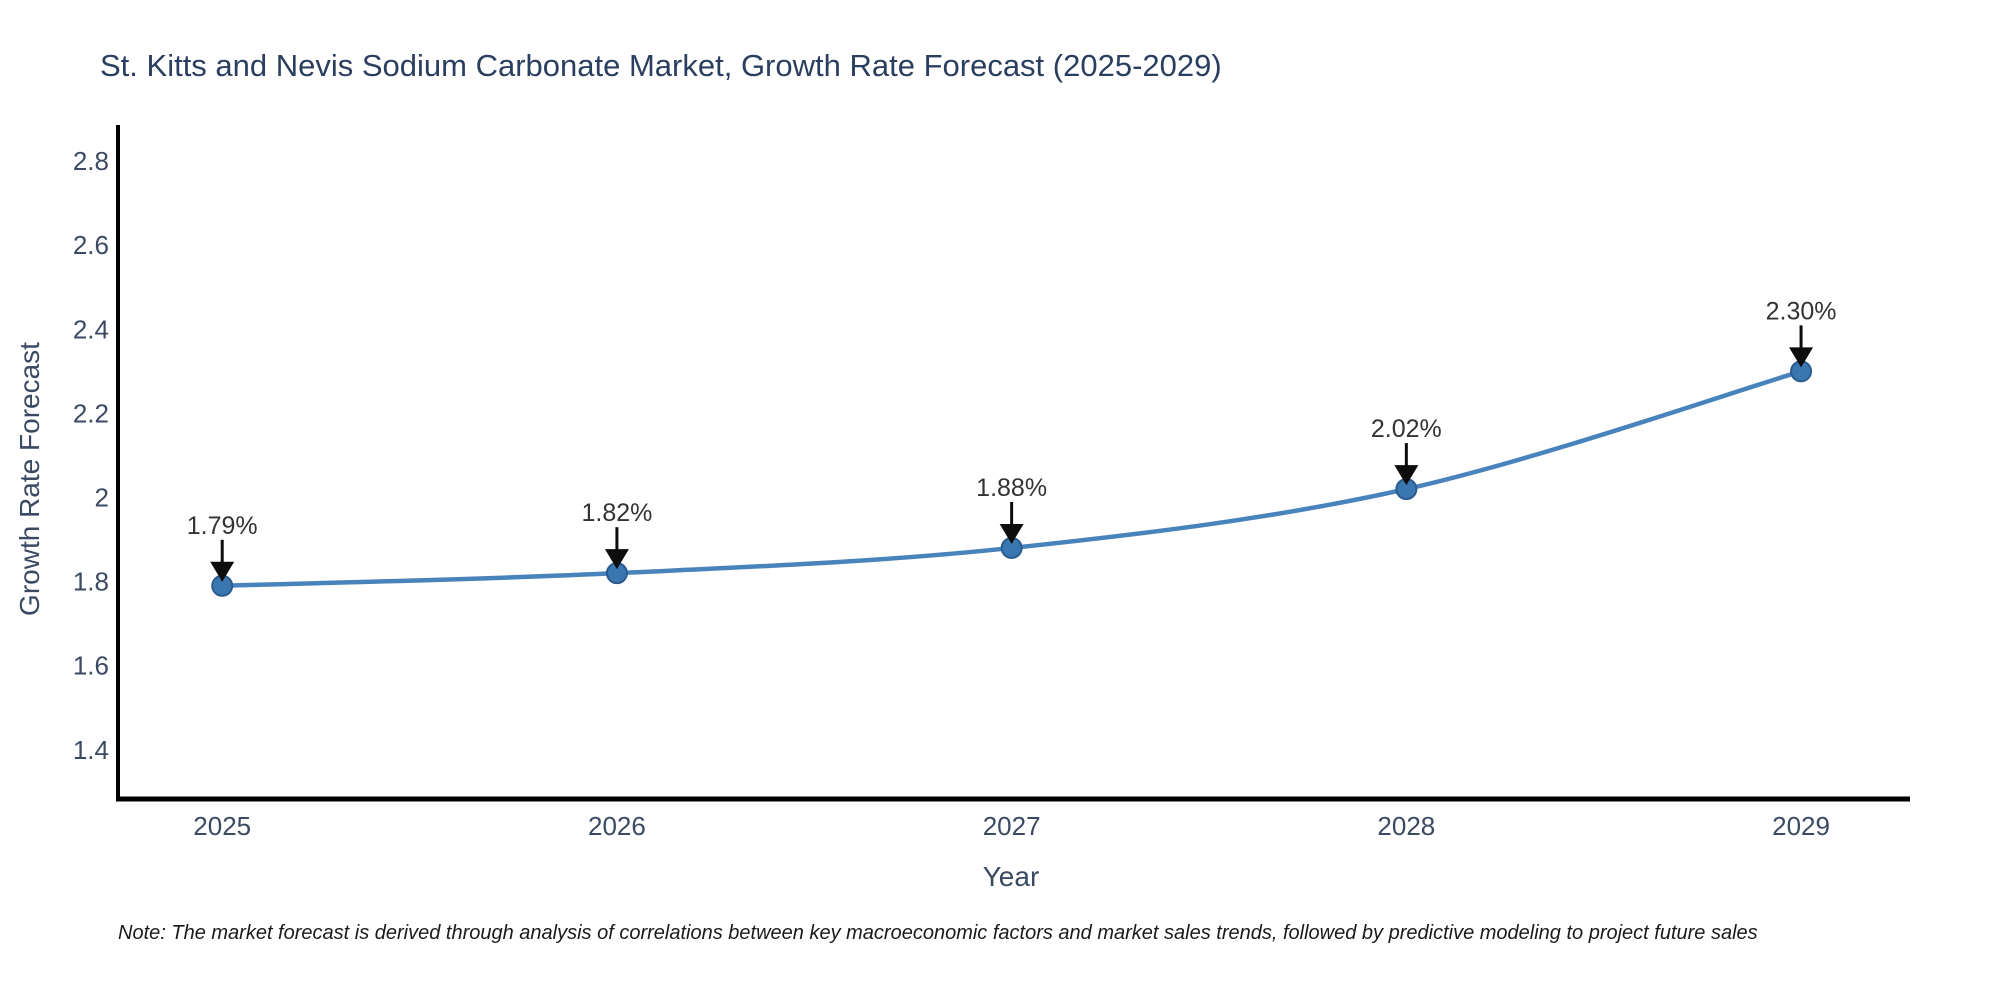  I want to click on x-tick-label: 2026, so click(617, 826).